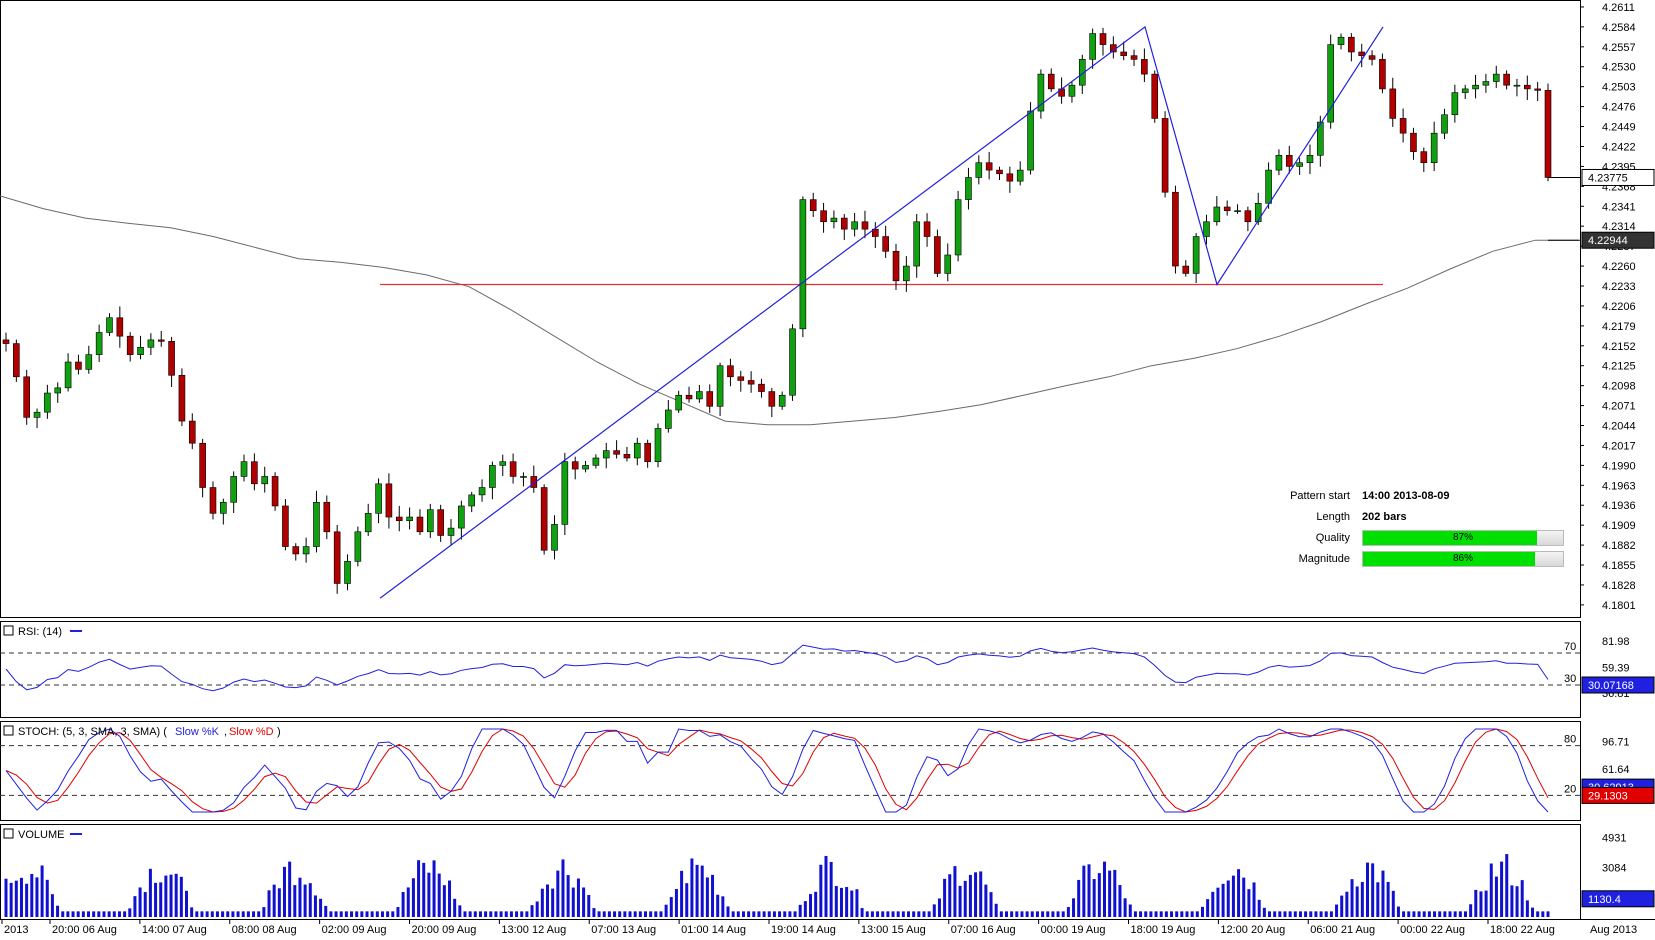 The width and height of the screenshot is (1655, 940). Describe the element at coordinates (1432, 930) in the screenshot. I see `time-tick-label: 00:00 22 Aug` at that location.